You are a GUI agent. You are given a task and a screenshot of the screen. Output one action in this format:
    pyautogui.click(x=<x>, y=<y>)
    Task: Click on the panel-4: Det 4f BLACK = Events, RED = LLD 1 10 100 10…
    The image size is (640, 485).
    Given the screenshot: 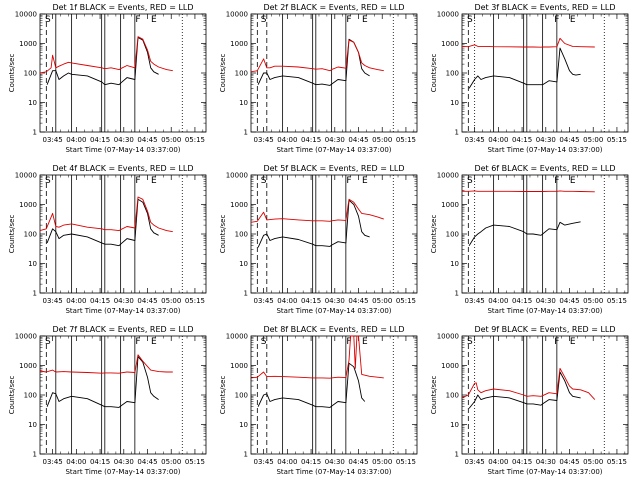 What is the action you would take?
    pyautogui.click(x=107, y=239)
    